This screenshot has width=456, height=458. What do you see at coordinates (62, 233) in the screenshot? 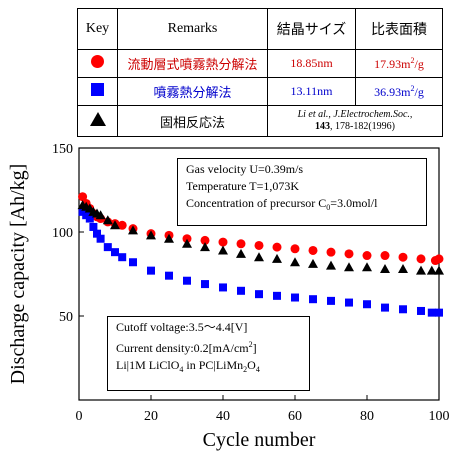
I see `y-tick-label: 100` at bounding box center [62, 233].